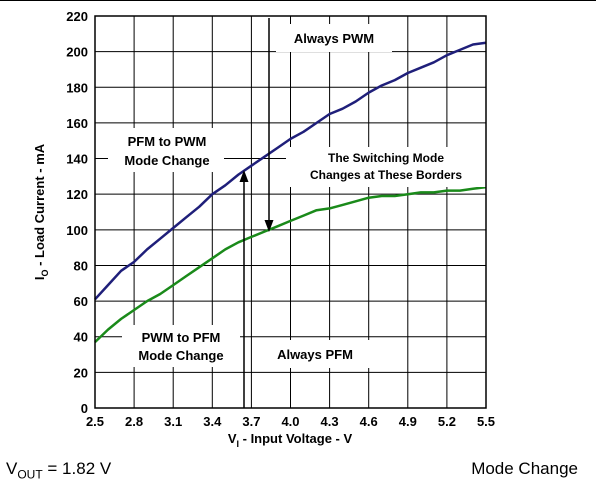 The image size is (596, 485). I want to click on x-tick-label: 4.9, so click(408, 421).